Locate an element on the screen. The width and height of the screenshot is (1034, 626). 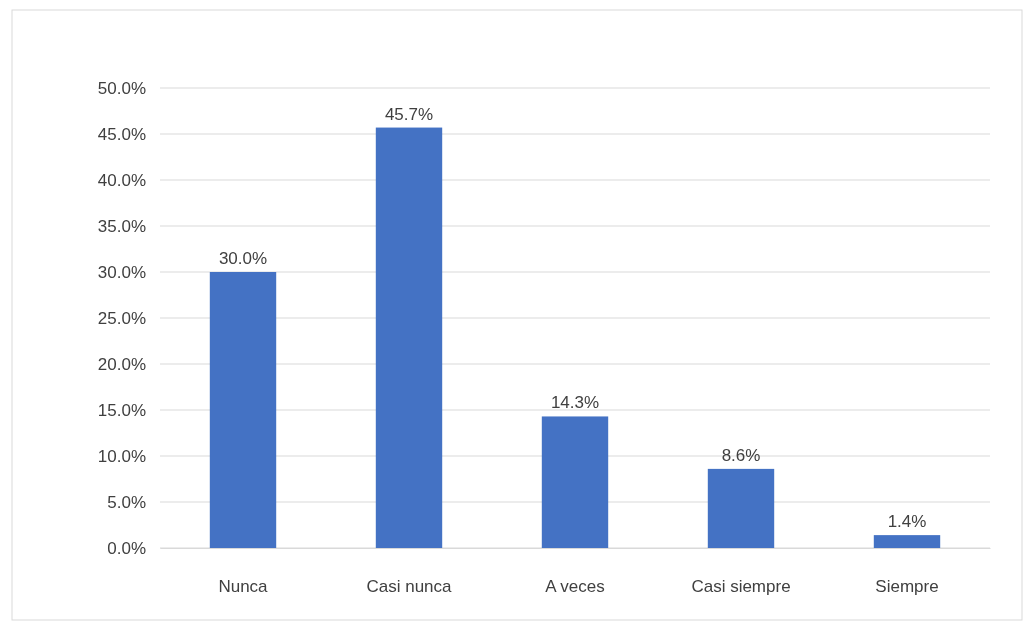
data-label: 8.6% is located at coordinates (741, 455).